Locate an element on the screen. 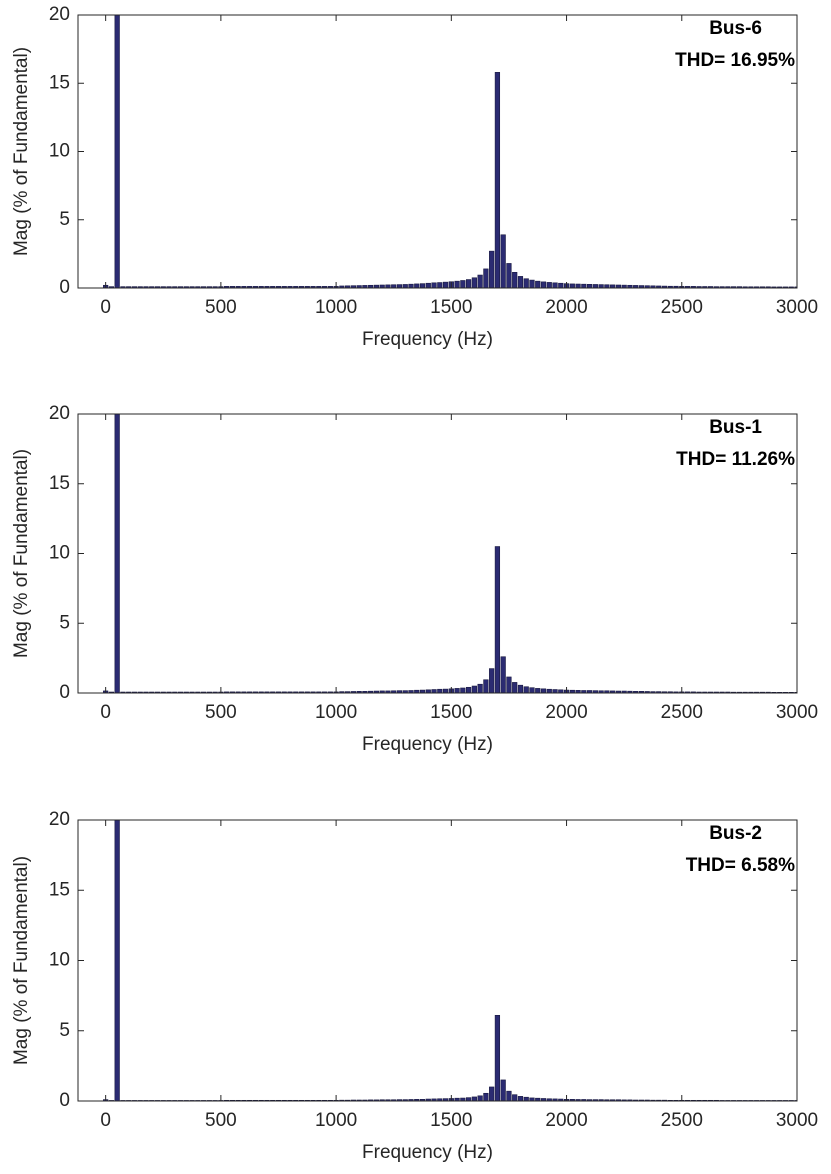 This screenshot has height=1174, width=831. x-tick-label: 0 is located at coordinates (105, 1120).